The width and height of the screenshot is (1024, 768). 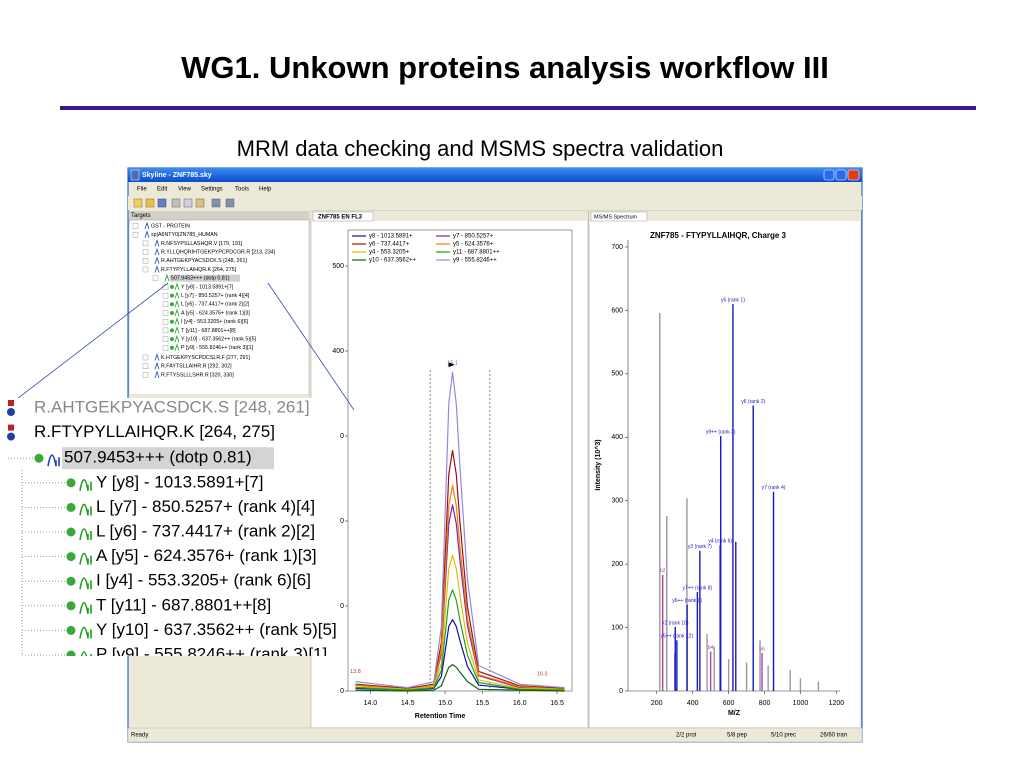 What do you see at coordinates (841, 175) in the screenshot?
I see `maximize-button` at bounding box center [841, 175].